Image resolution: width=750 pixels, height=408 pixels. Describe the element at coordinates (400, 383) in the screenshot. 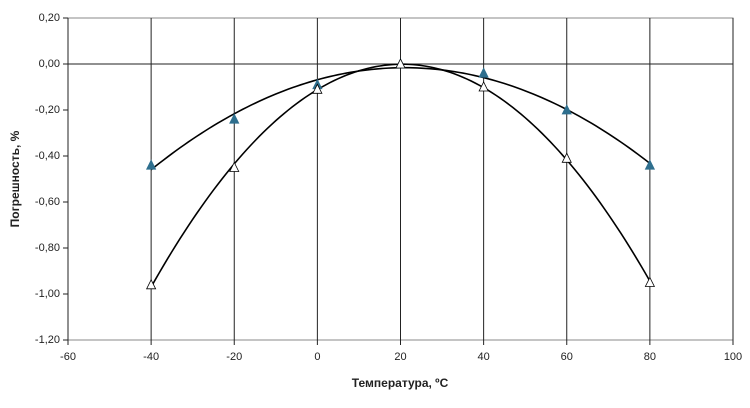

I see `x-axis-title: Температура, ºC` at that location.